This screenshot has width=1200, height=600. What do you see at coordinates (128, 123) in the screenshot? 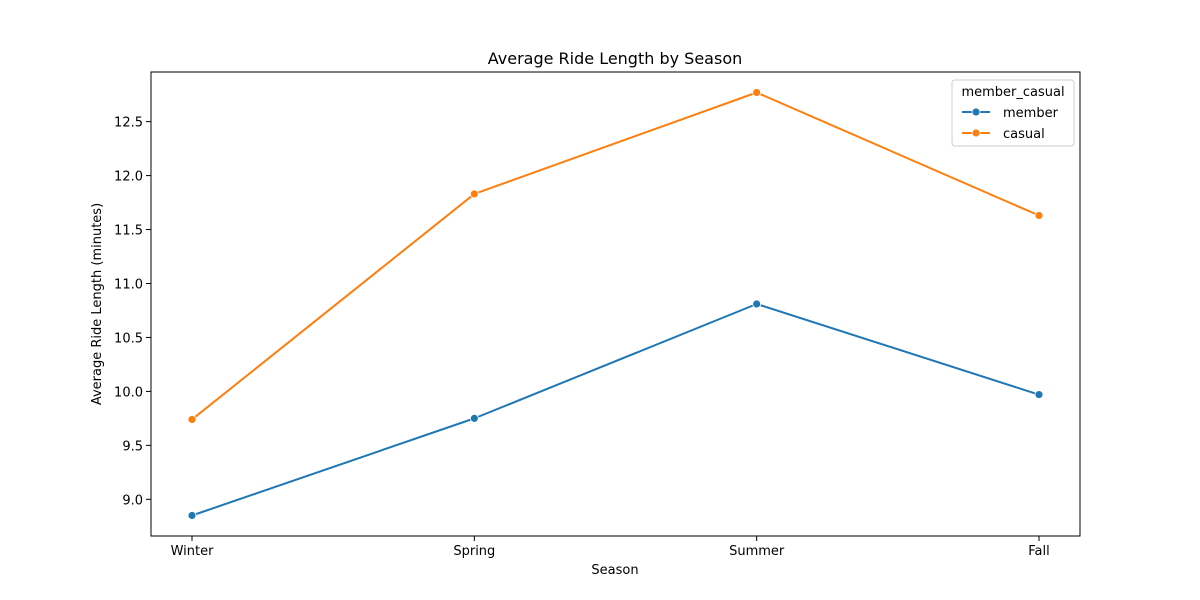
I see `y-tick-label: 12.5` at bounding box center [128, 123].